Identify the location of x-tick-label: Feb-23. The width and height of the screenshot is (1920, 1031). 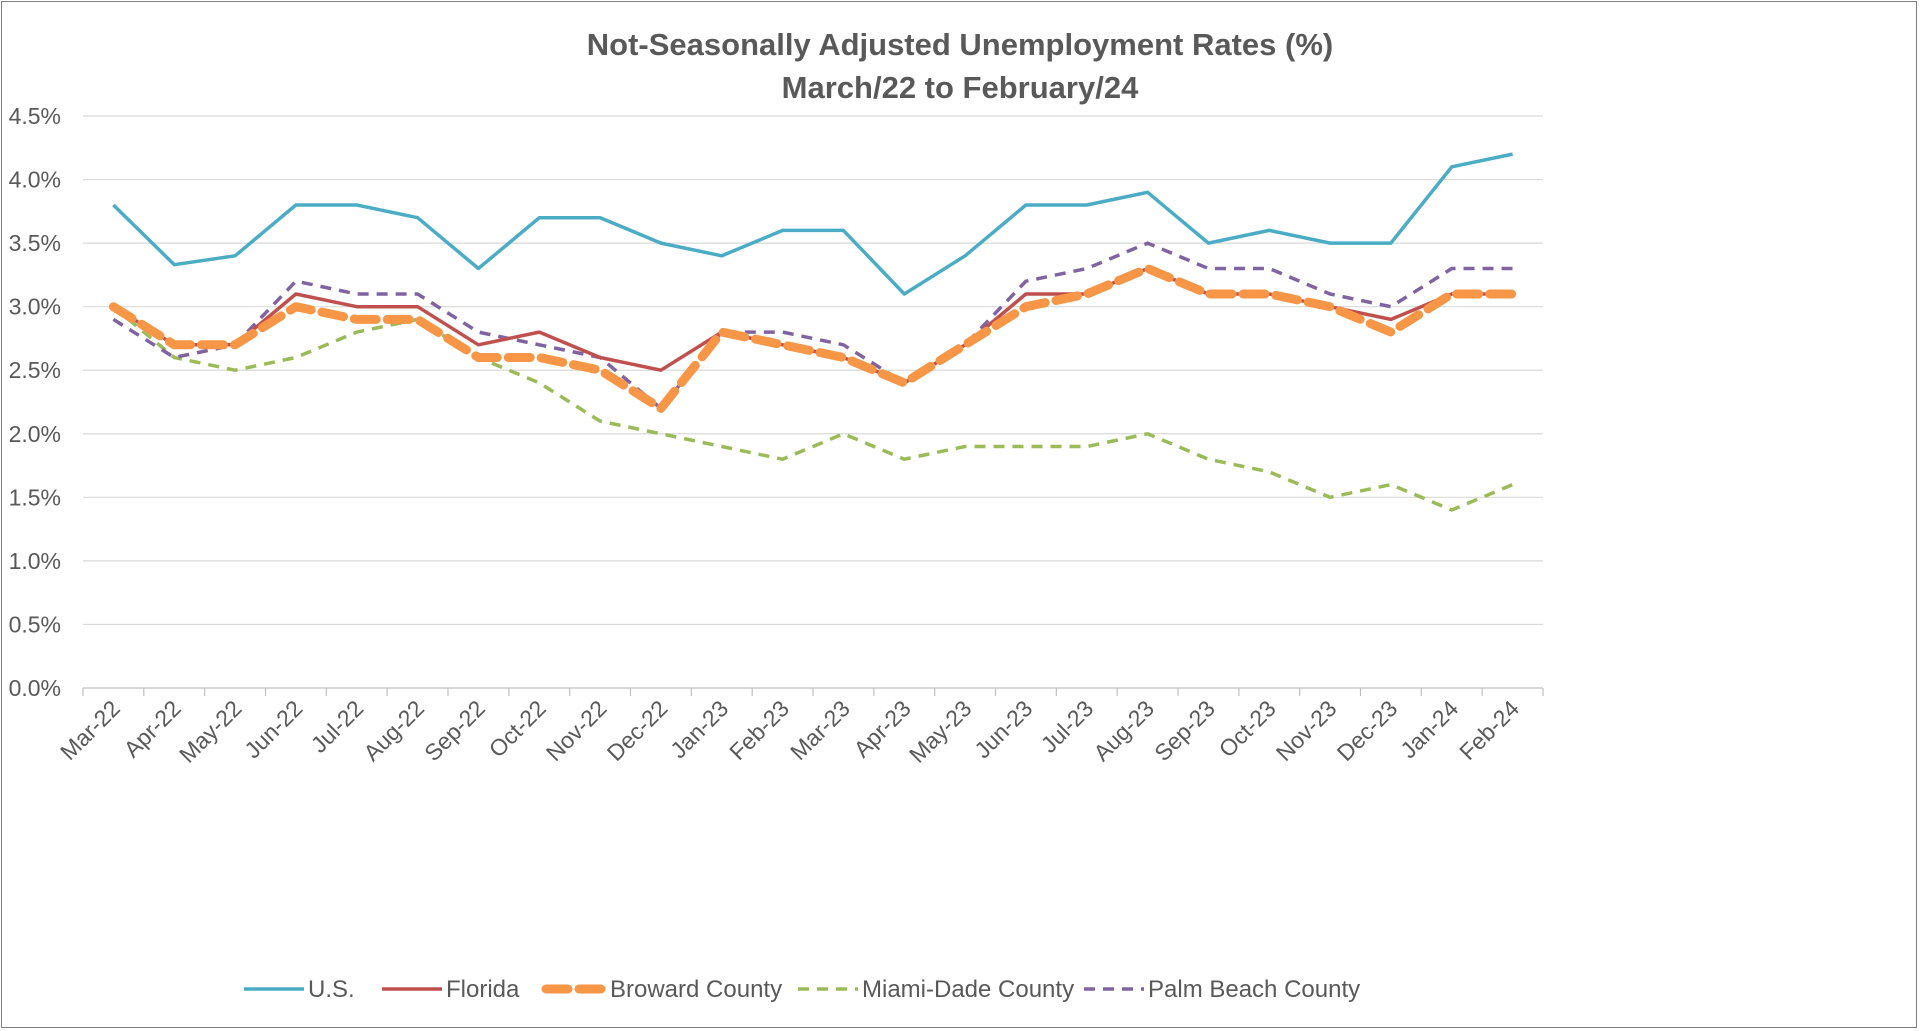
(759, 730).